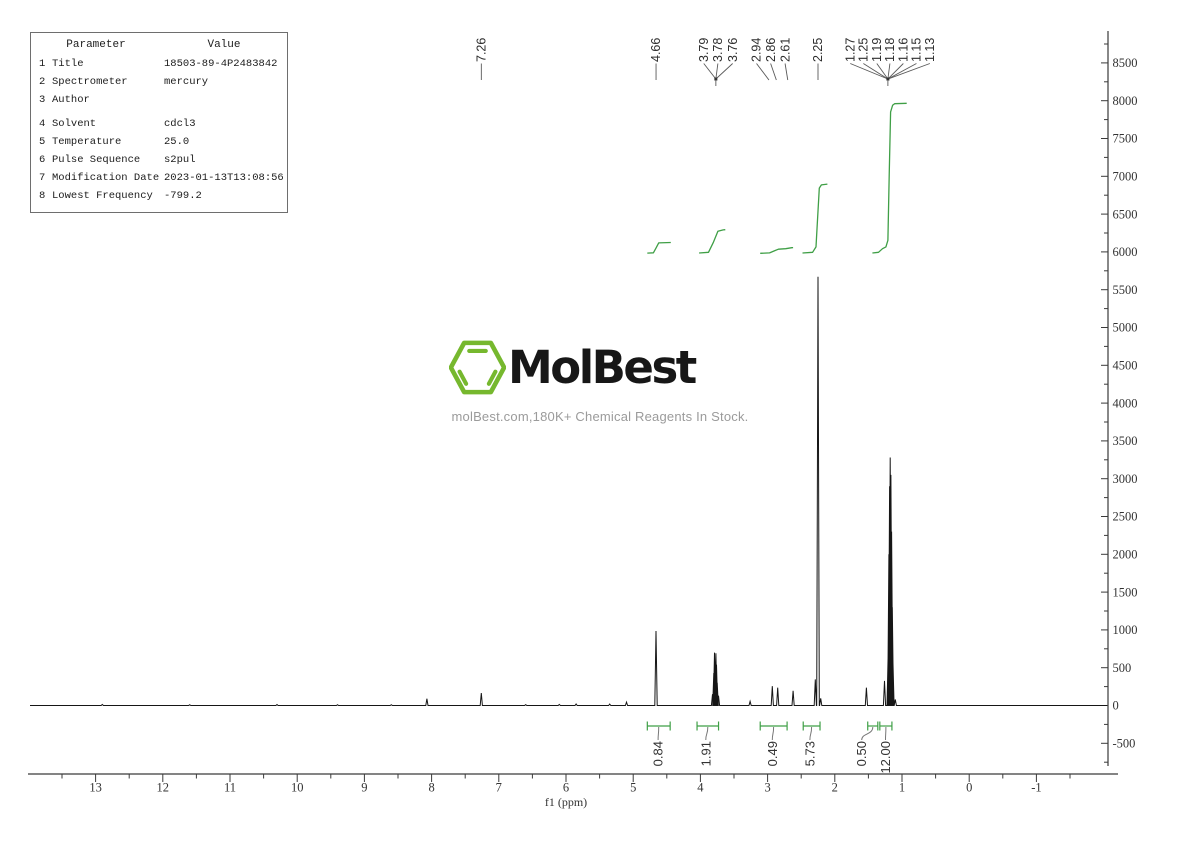 This screenshot has height=841, width=1190. What do you see at coordinates (850, 50) in the screenshot?
I see `peak-shift-label: 1.27` at bounding box center [850, 50].